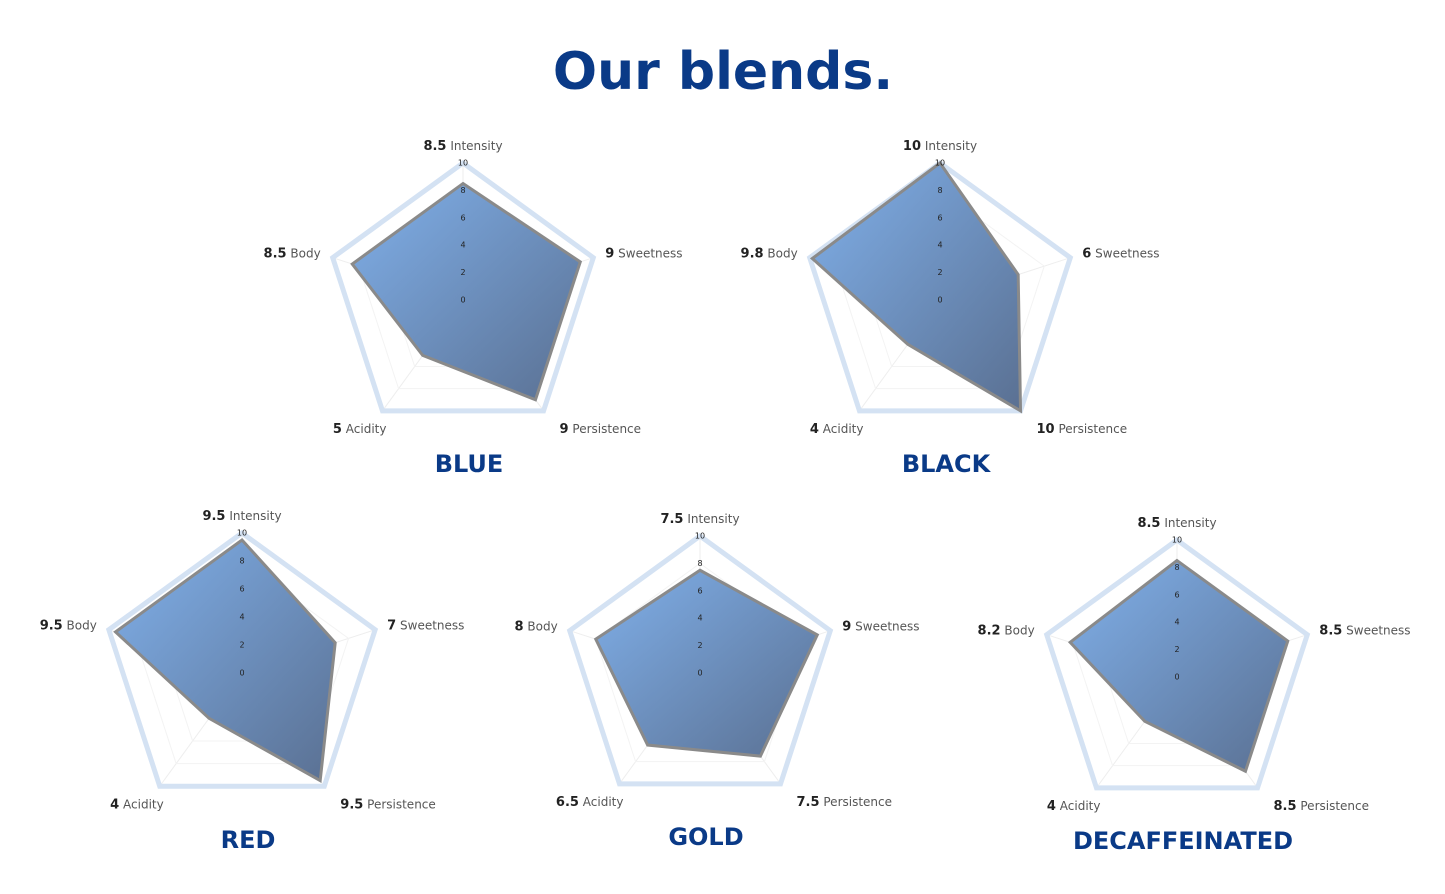 The height and width of the screenshot is (894, 1445). Describe the element at coordinates (752, 253) in the screenshot. I see `value-label: 9.8` at that location.